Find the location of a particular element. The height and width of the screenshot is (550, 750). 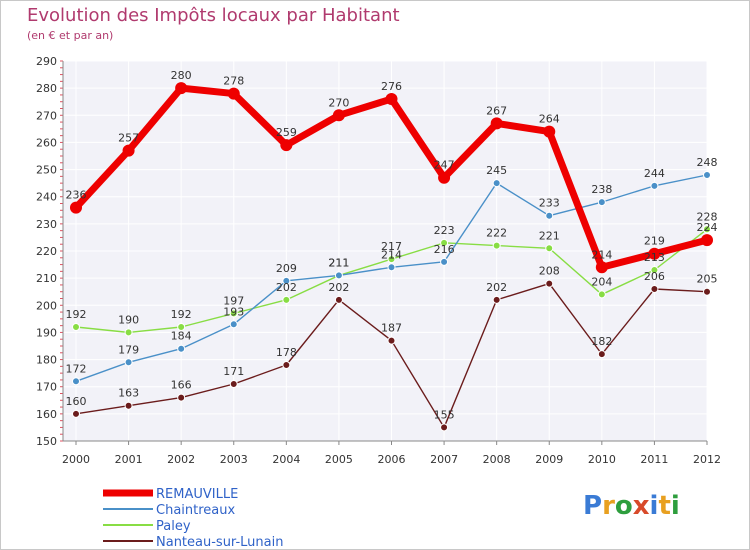

data-label: 280 is located at coordinates (181, 75).